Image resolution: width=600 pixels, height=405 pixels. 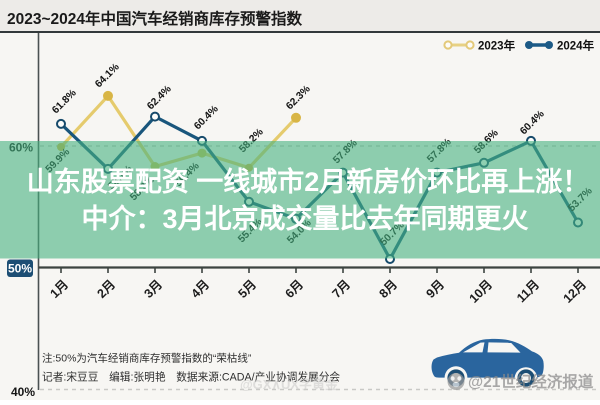 What do you see at coordinates (147, 358) in the screenshot?
I see `svg-text: 注:50%为汽车经销商库存预警指数的“荣枯线”` at bounding box center [147, 358].